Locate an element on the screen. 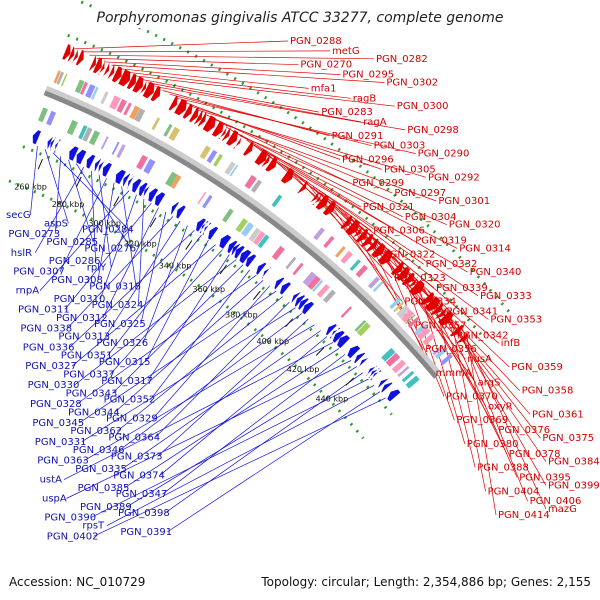  reverse-gene-label: PGN_0363 is located at coordinates (63, 461).